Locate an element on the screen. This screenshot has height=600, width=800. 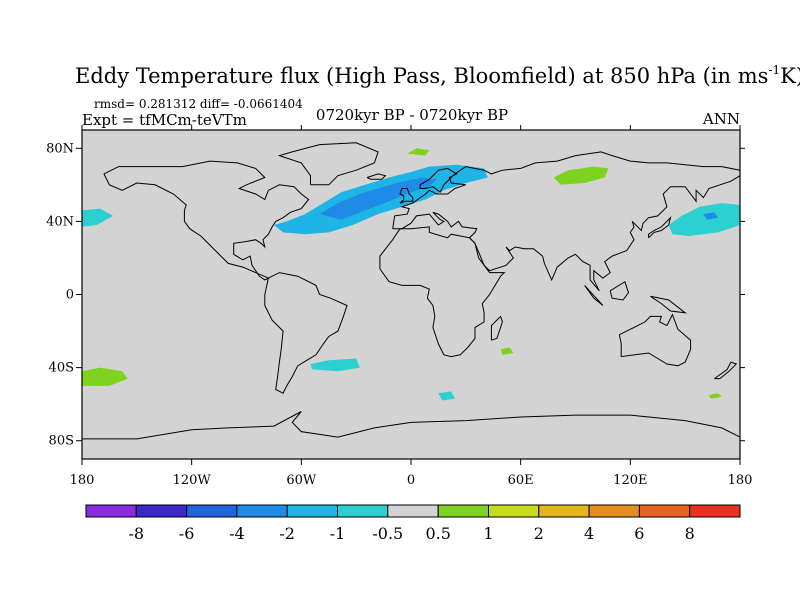
colorbar-label: -0.5 is located at coordinates (387, 533).